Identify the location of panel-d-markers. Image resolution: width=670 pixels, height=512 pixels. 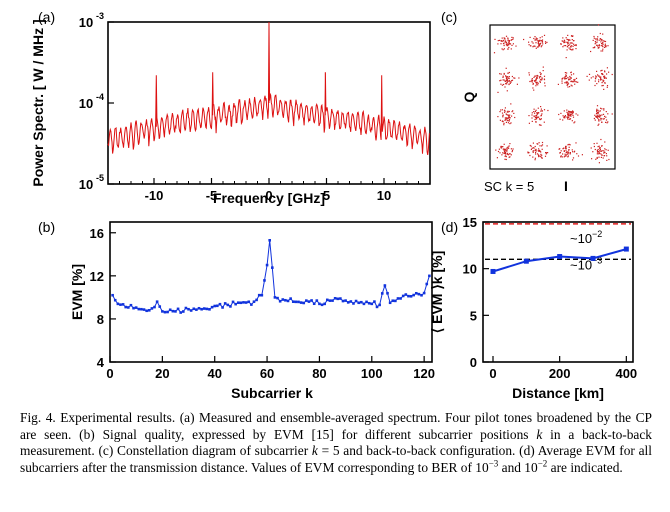
(559, 260).